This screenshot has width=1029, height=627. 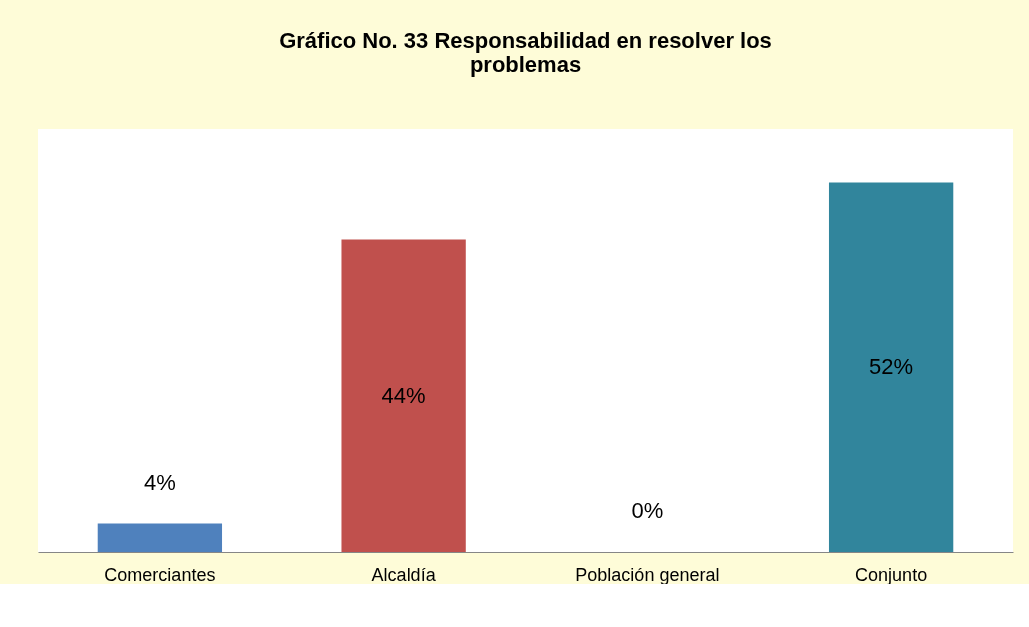 I want to click on data-label: 44%, so click(x=403, y=395).